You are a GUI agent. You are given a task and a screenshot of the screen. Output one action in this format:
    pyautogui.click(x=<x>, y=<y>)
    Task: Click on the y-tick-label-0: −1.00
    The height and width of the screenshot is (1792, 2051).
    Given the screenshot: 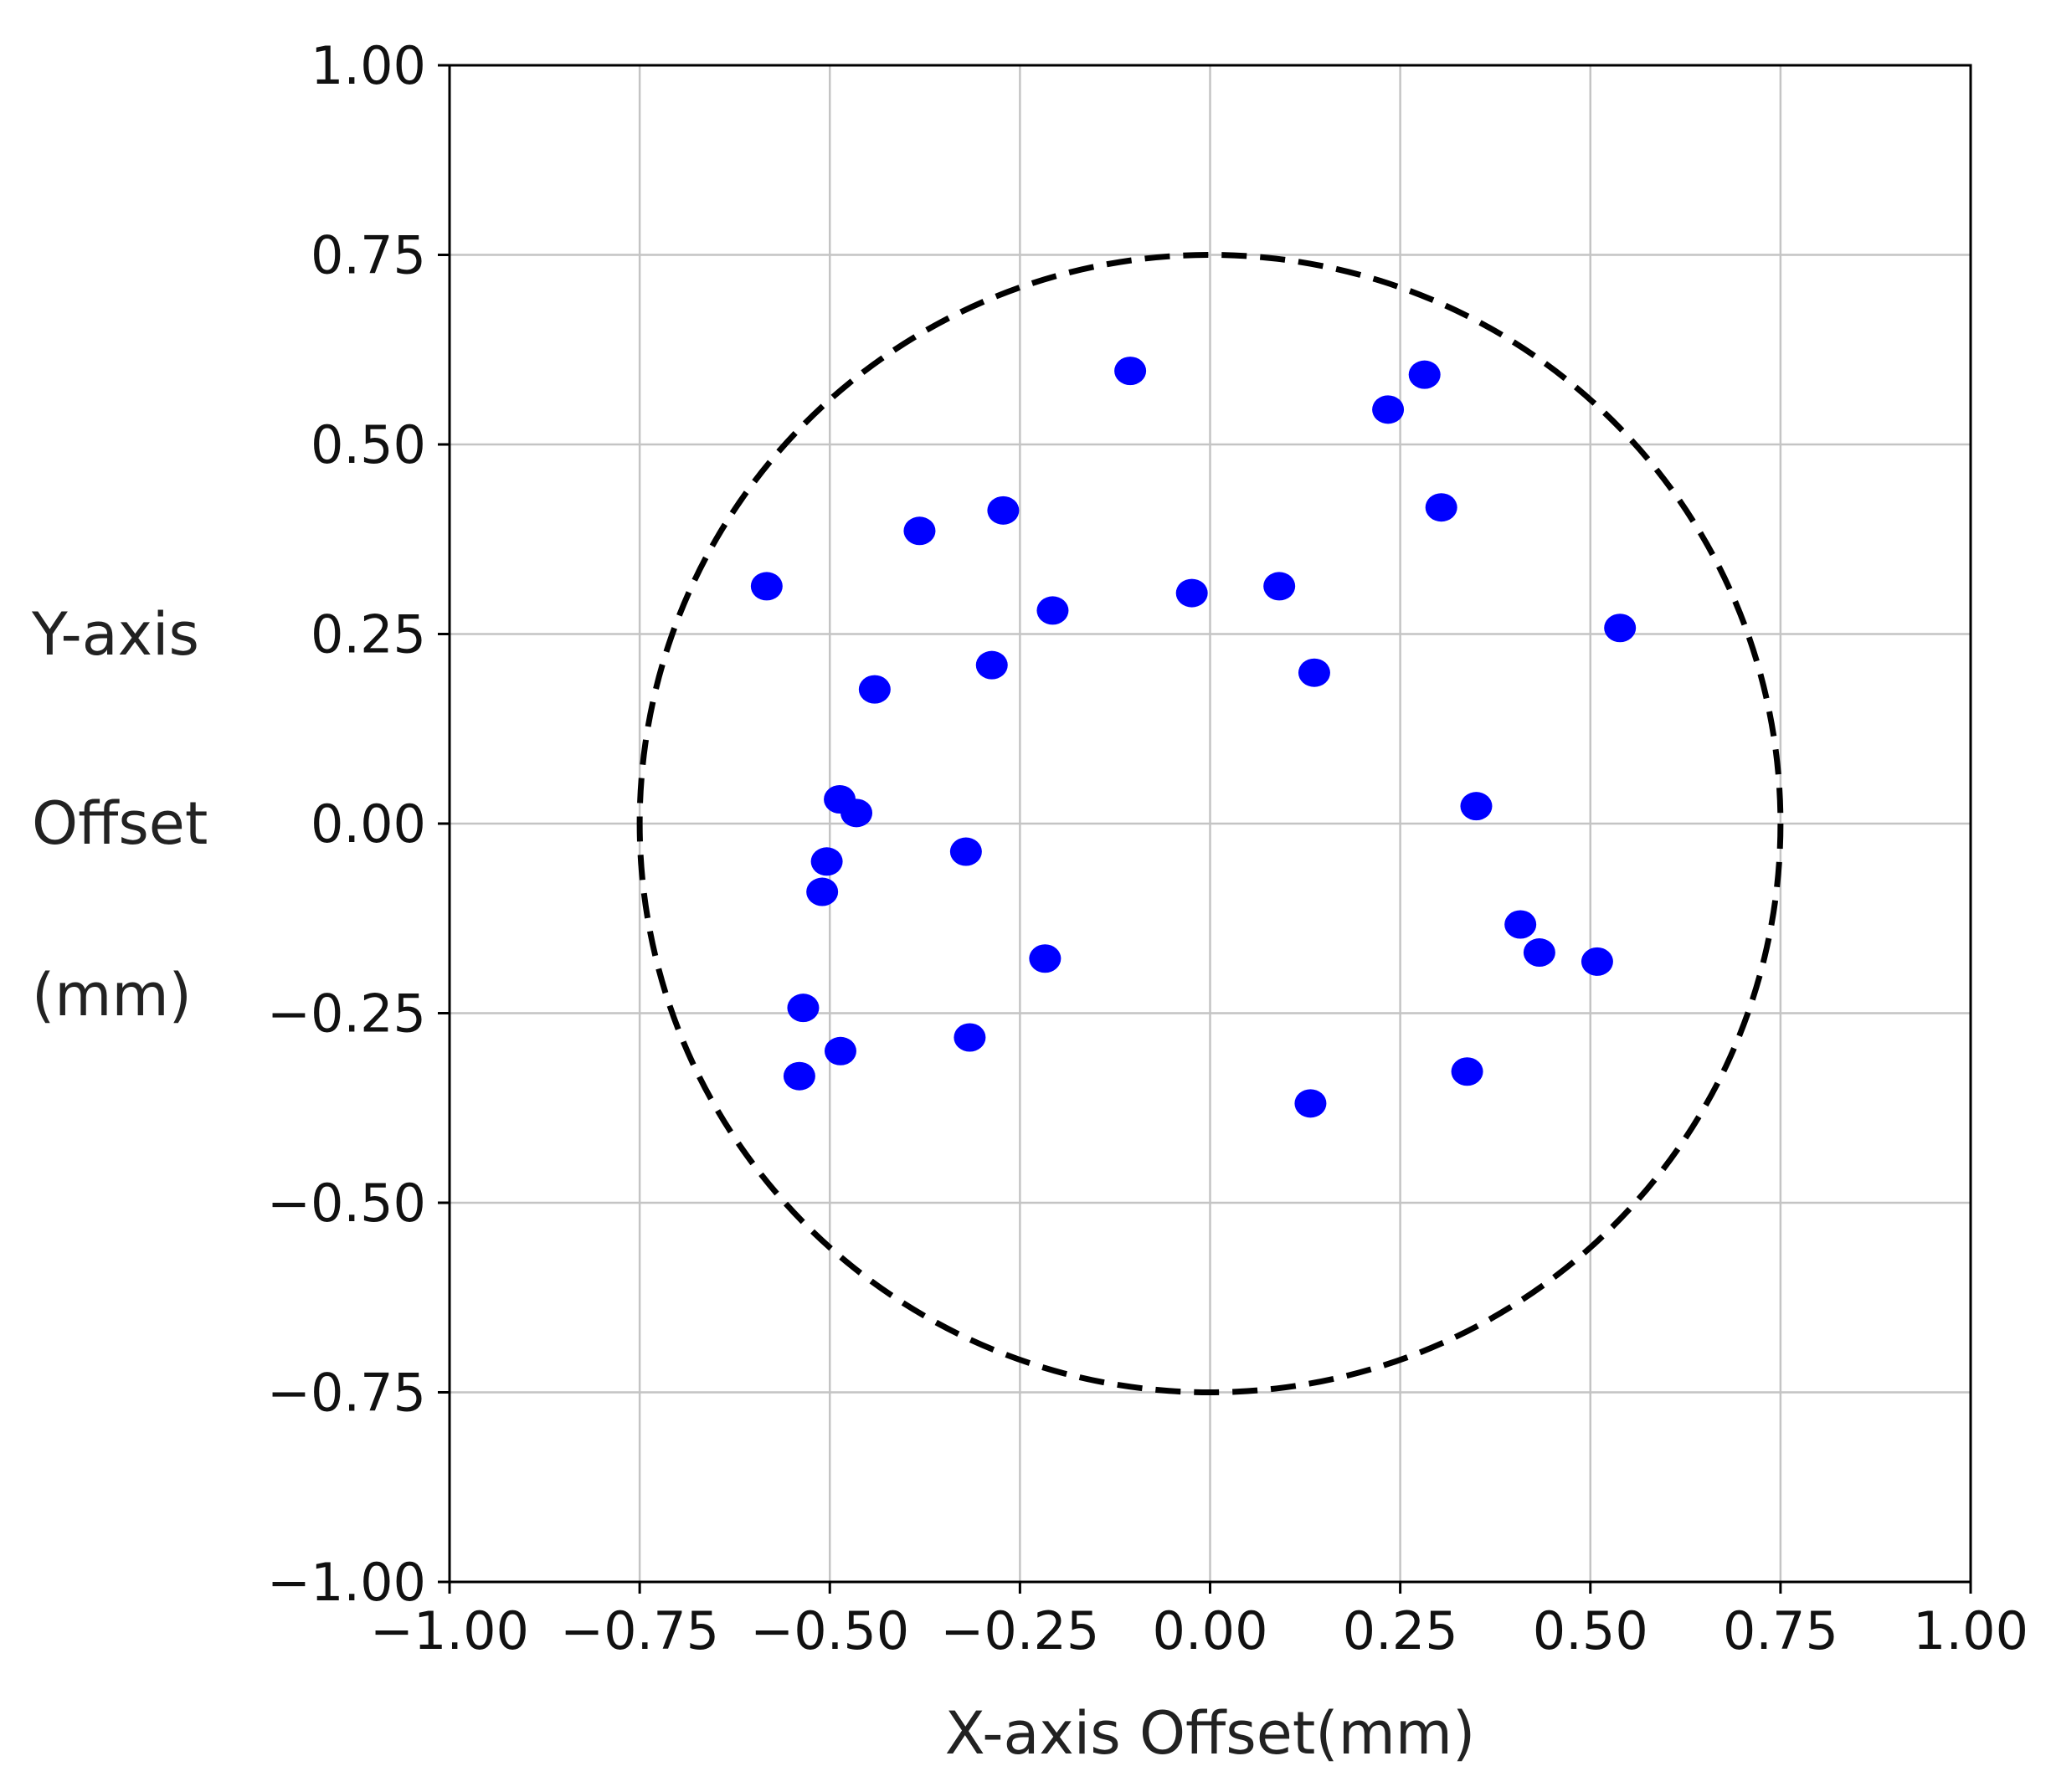 What is the action you would take?
    pyautogui.click(x=347, y=1582)
    